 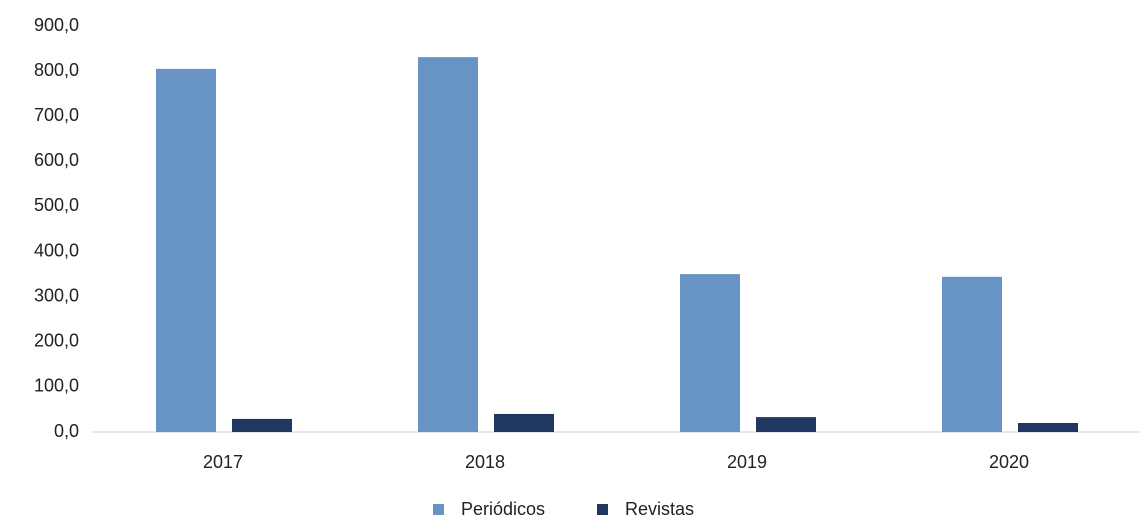 I want to click on x-tick-label: 2020, so click(x=1009, y=462).